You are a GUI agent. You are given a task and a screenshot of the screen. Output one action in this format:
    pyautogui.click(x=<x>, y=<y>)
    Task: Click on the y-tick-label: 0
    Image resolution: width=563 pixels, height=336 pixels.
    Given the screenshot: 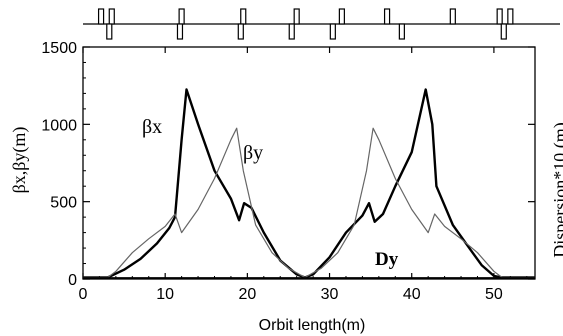 What is the action you would take?
    pyautogui.click(x=72, y=280)
    